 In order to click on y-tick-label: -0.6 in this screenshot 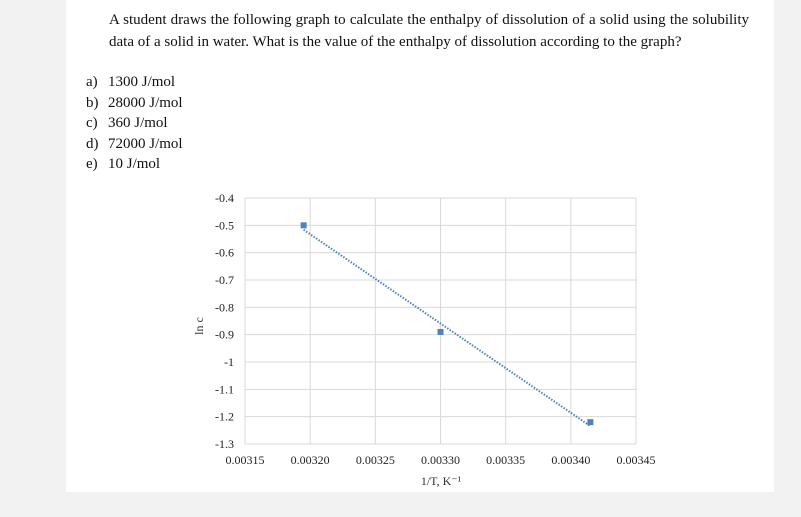, I will do `click(224, 253)`.